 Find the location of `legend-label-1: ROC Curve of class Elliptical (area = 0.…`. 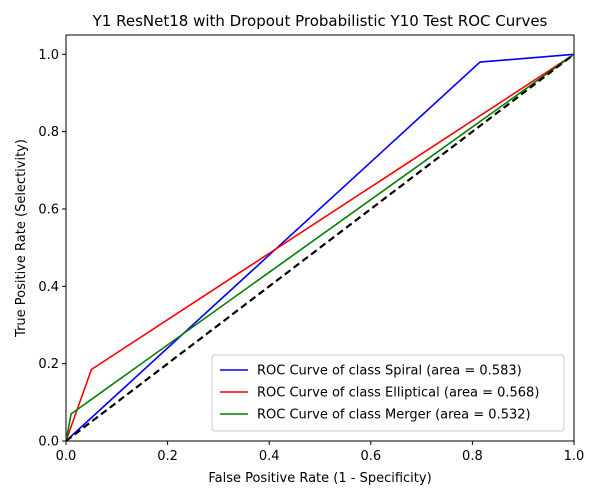

legend-label-1: ROC Curve of class Elliptical (area = 0.… is located at coordinates (398, 393).